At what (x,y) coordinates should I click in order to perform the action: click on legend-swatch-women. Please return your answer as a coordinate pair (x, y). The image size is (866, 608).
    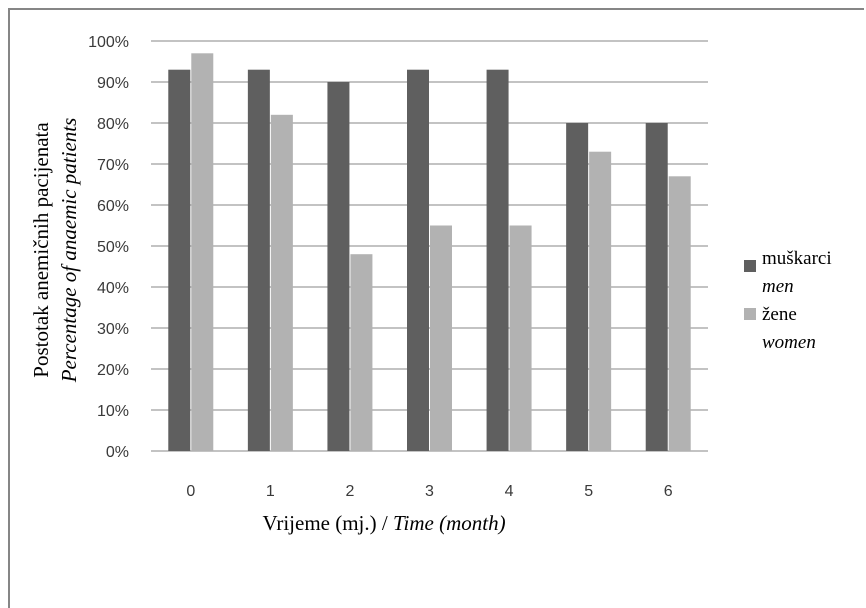
    Looking at the image, I should click on (750, 314).